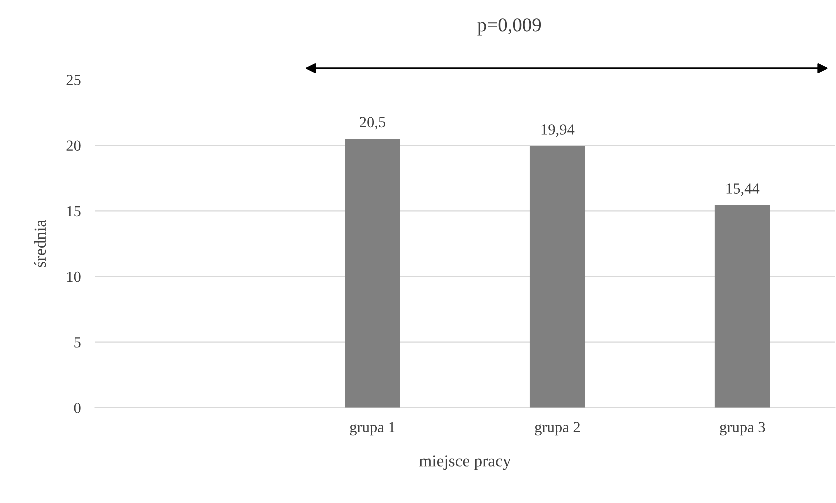 The image size is (836, 503). Describe the element at coordinates (557, 429) in the screenshot. I see `x-tick-label: grupa 2` at that location.